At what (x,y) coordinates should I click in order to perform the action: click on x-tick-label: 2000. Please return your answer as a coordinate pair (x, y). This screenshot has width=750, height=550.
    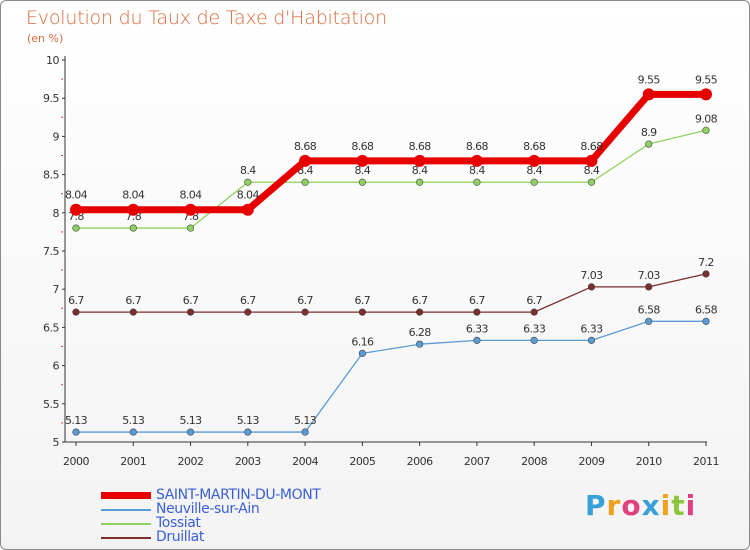
    Looking at the image, I should click on (76, 461).